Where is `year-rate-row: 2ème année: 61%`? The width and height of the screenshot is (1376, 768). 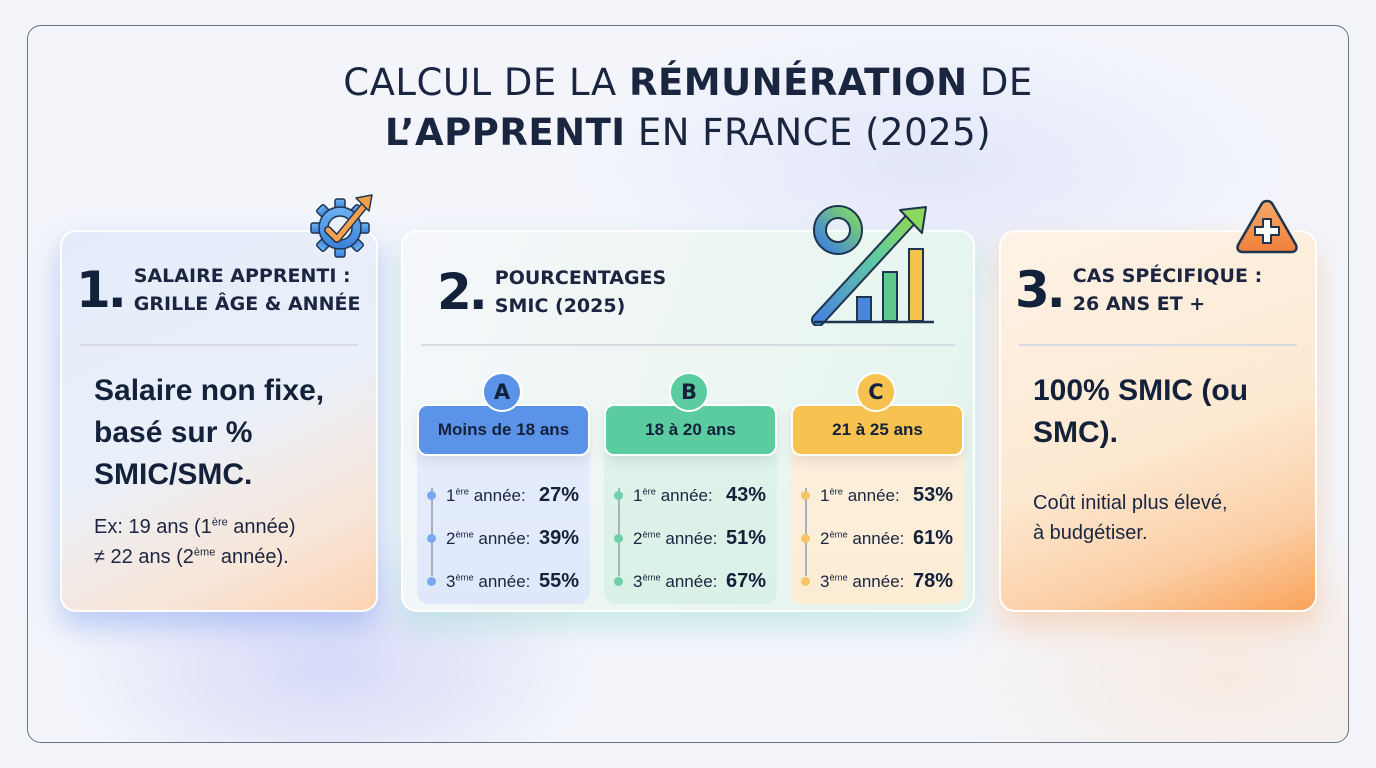
year-rate-row: 2ème année: 61% is located at coordinates (877, 538).